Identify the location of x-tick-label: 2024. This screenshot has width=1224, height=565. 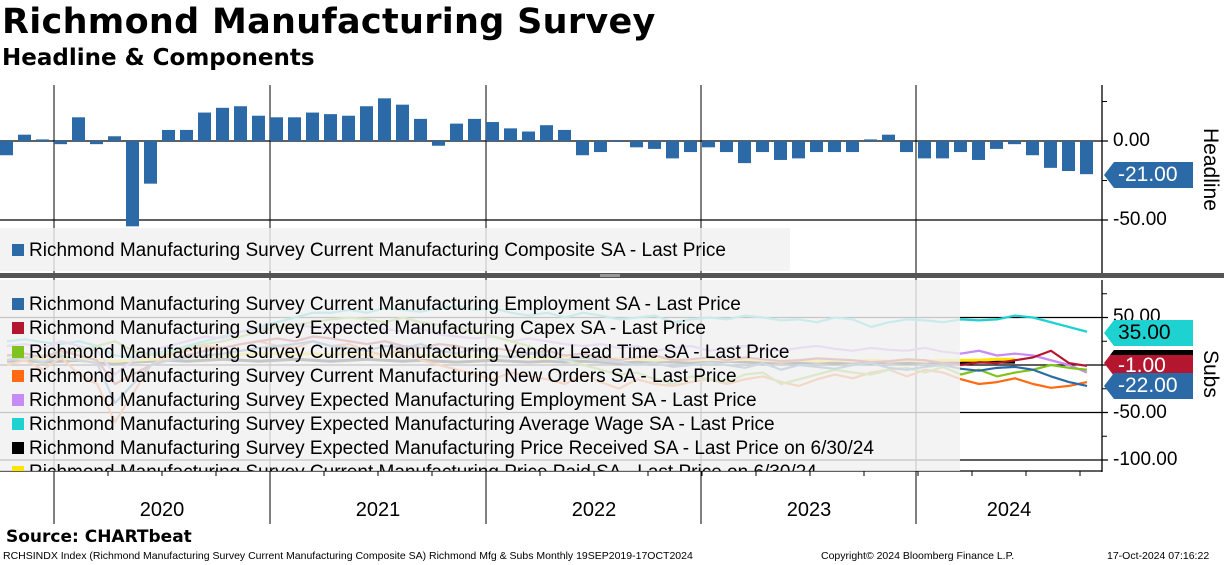
(1009, 510).